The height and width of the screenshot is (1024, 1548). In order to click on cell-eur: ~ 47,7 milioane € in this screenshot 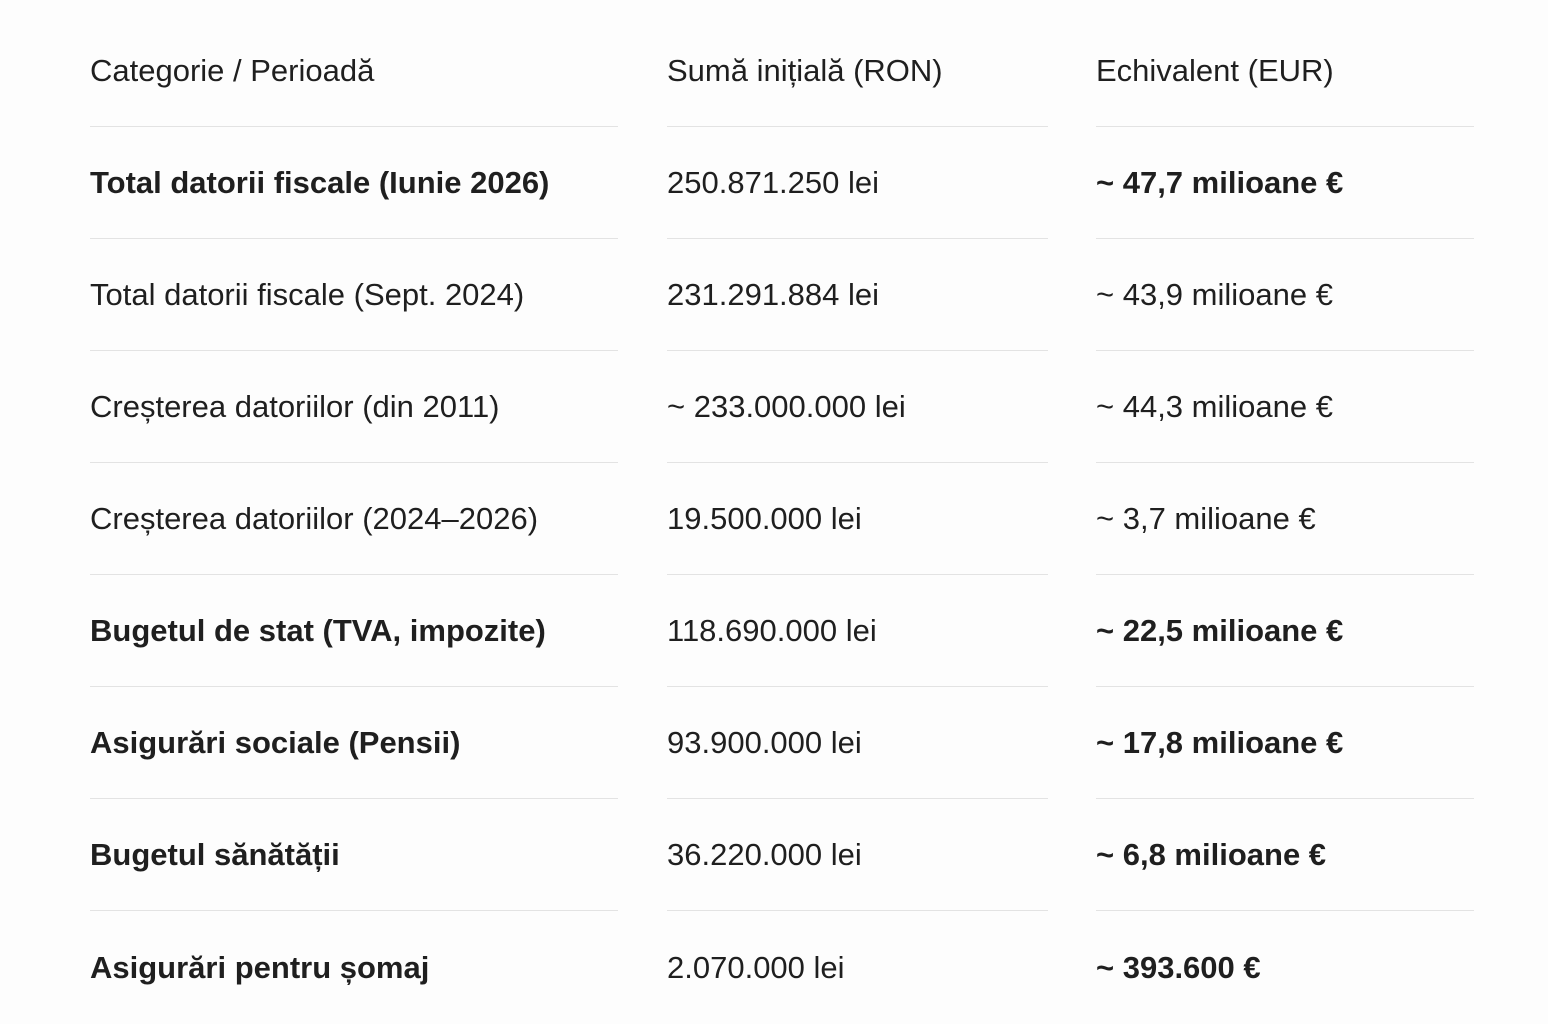, I will do `click(1285, 183)`.